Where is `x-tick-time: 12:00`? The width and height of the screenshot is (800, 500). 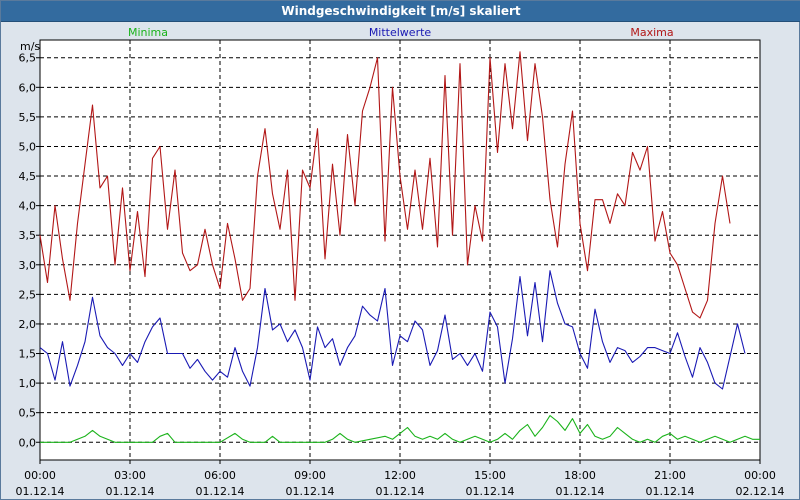 x-tick-time: 12:00 is located at coordinates (400, 475).